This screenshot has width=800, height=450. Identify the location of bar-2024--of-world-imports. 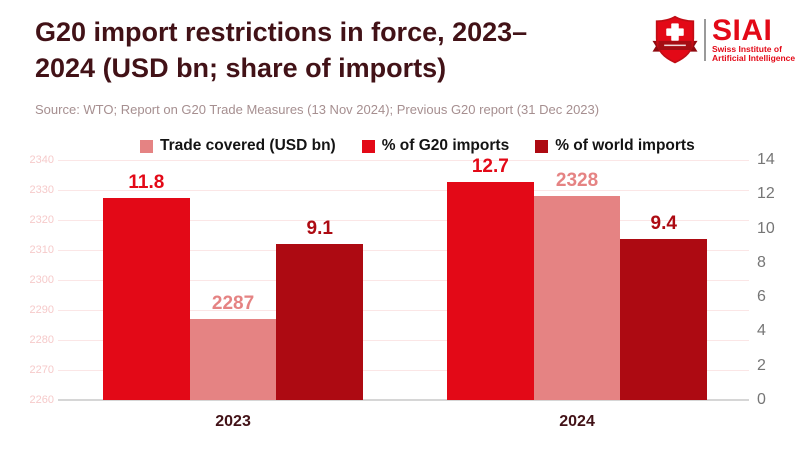
(664, 319).